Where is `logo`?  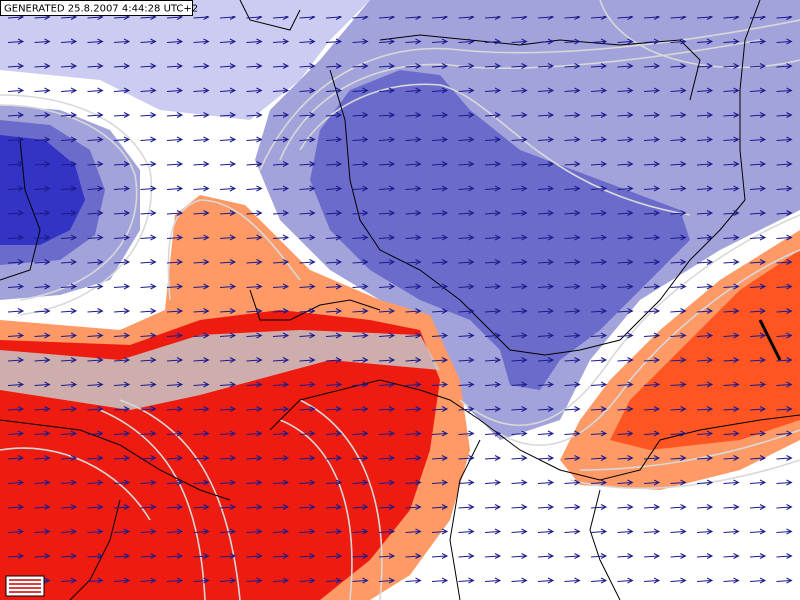
logo is located at coordinates (25, 586).